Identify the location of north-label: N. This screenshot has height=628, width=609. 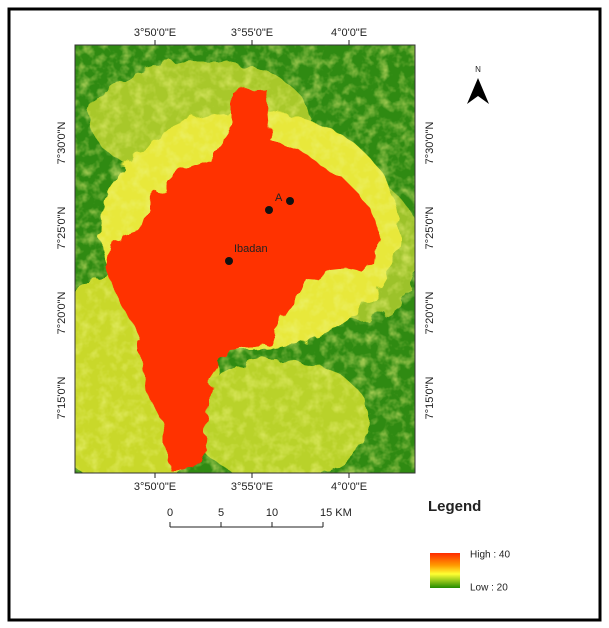
(478, 69).